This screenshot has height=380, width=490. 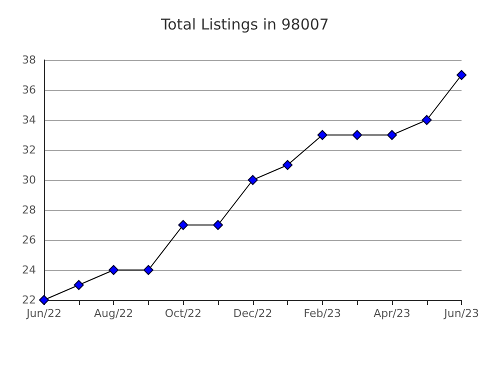 What do you see at coordinates (244, 25) in the screenshot?
I see `chart-title: Total Listings in 98007` at bounding box center [244, 25].